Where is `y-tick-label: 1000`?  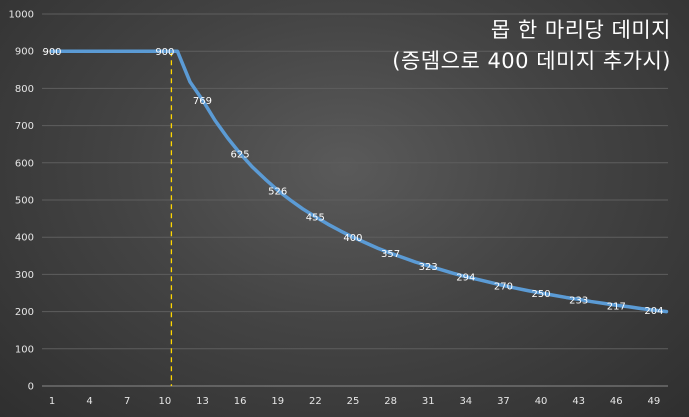 y-tick-label: 1000 is located at coordinates (21, 15).